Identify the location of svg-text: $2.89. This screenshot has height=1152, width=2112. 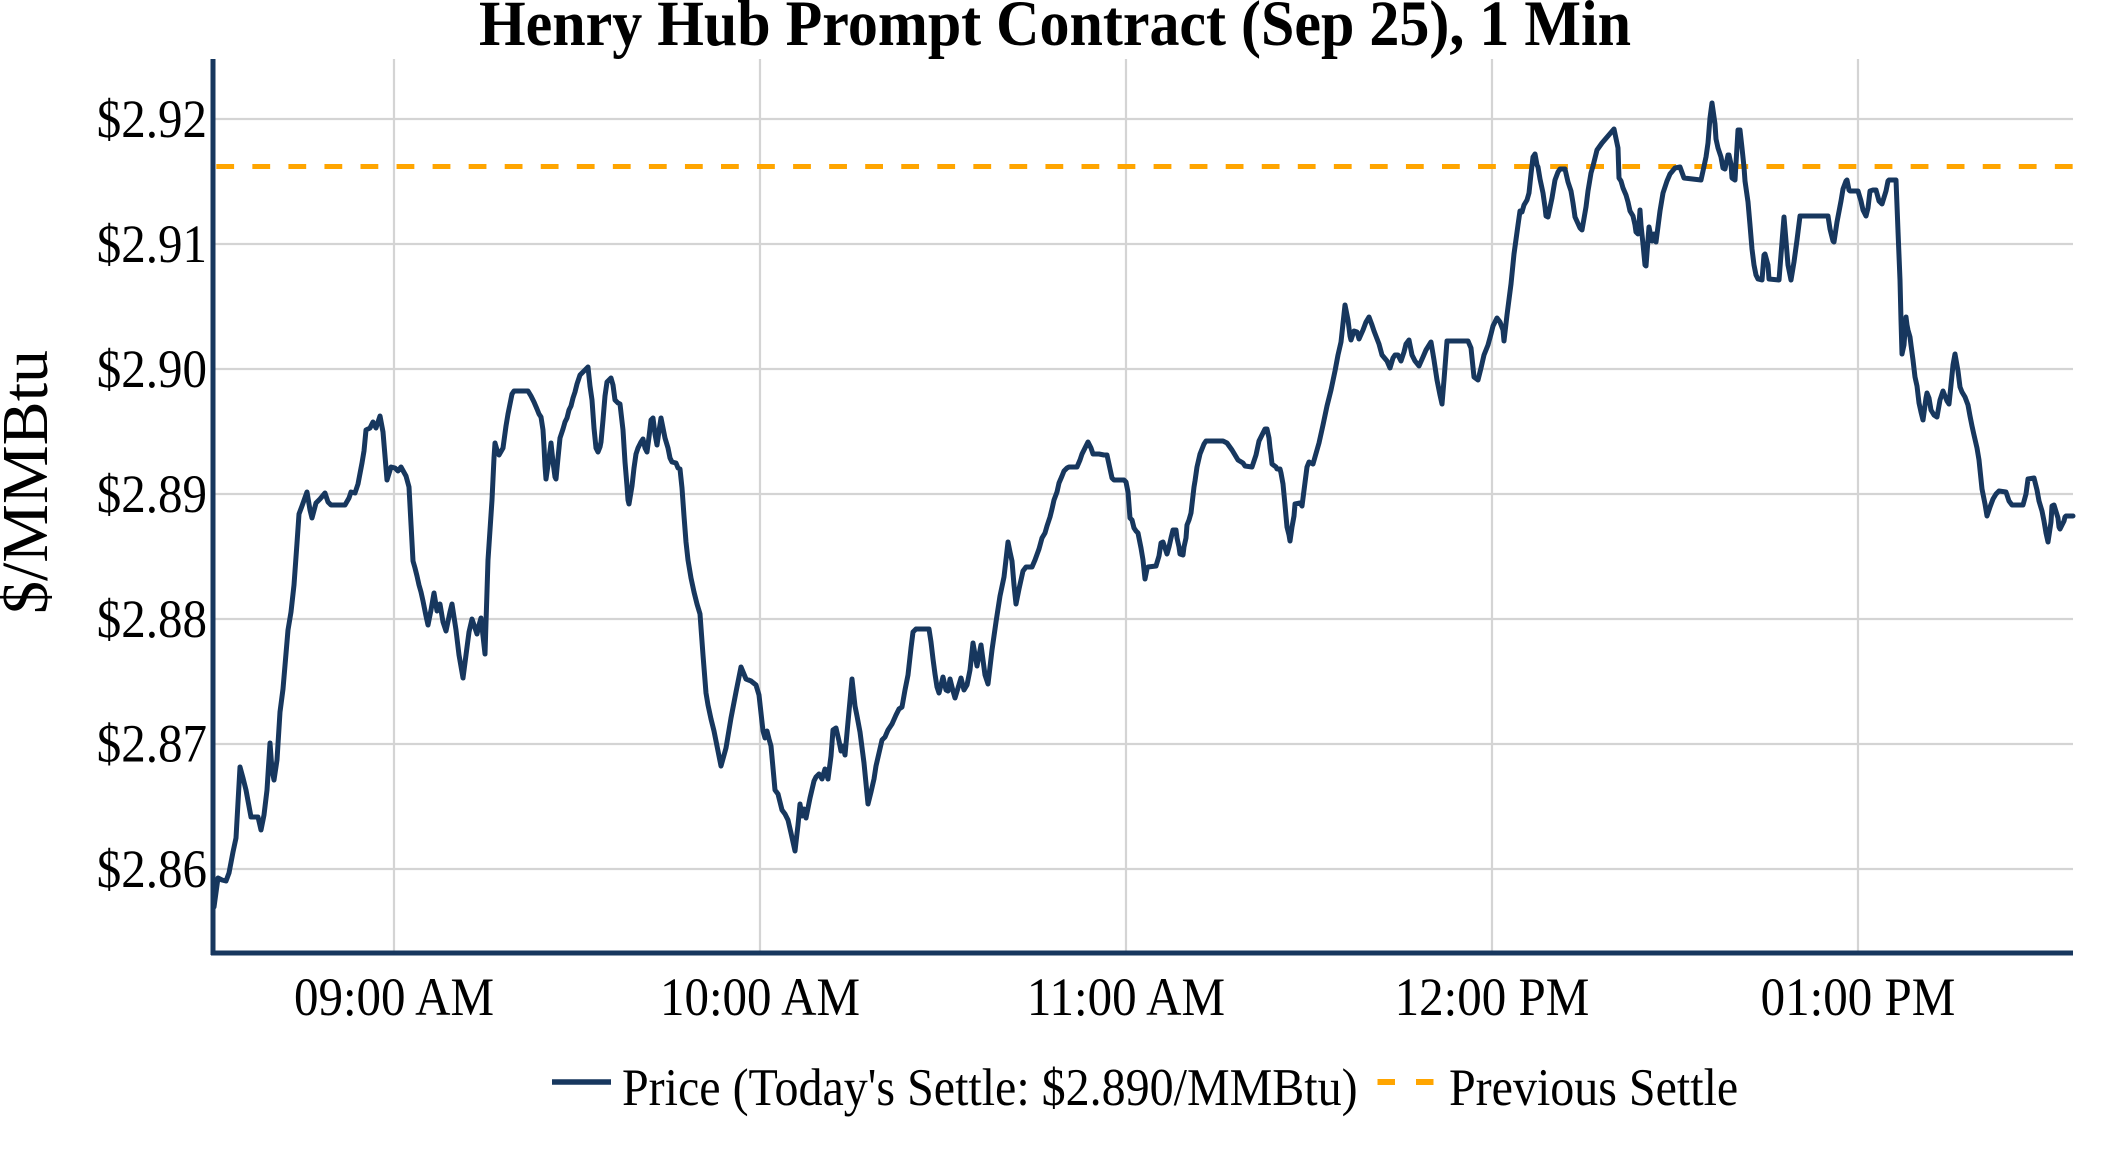
(152, 495).